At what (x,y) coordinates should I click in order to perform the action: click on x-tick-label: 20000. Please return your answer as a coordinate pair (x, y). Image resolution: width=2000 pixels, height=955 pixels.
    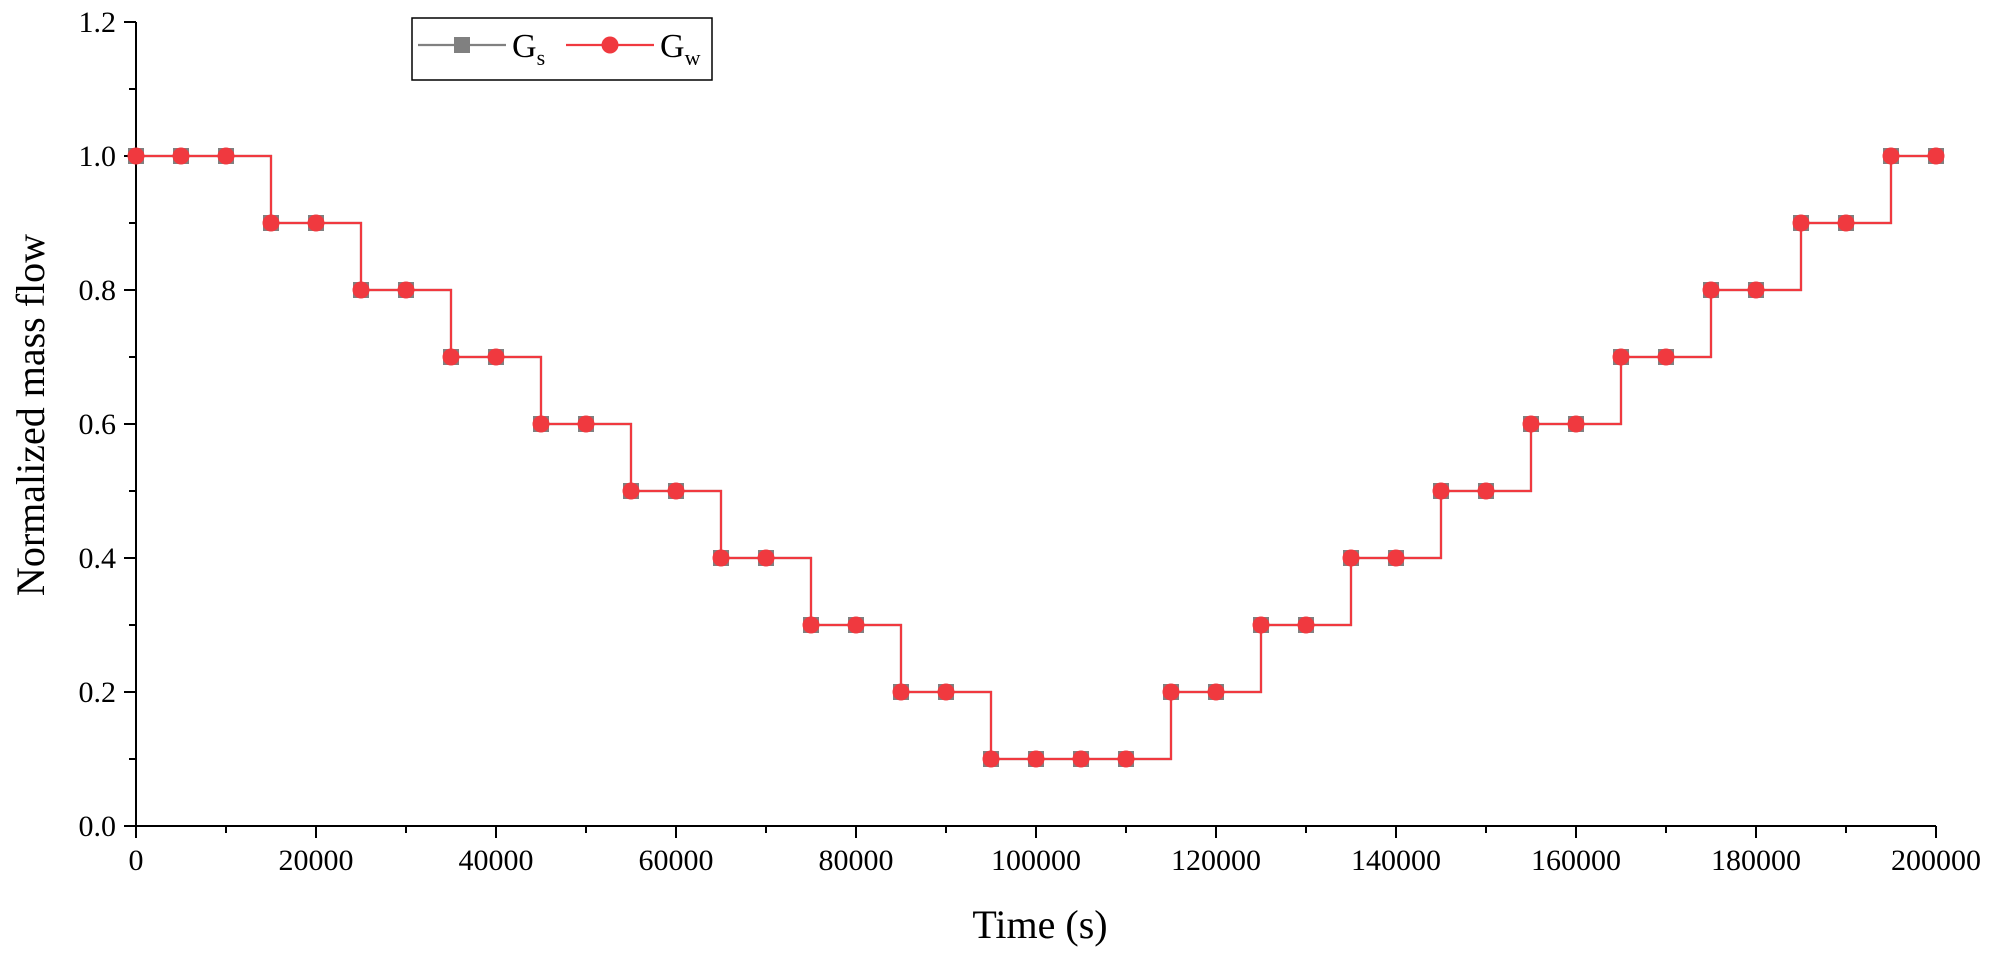
    Looking at the image, I should click on (316, 860).